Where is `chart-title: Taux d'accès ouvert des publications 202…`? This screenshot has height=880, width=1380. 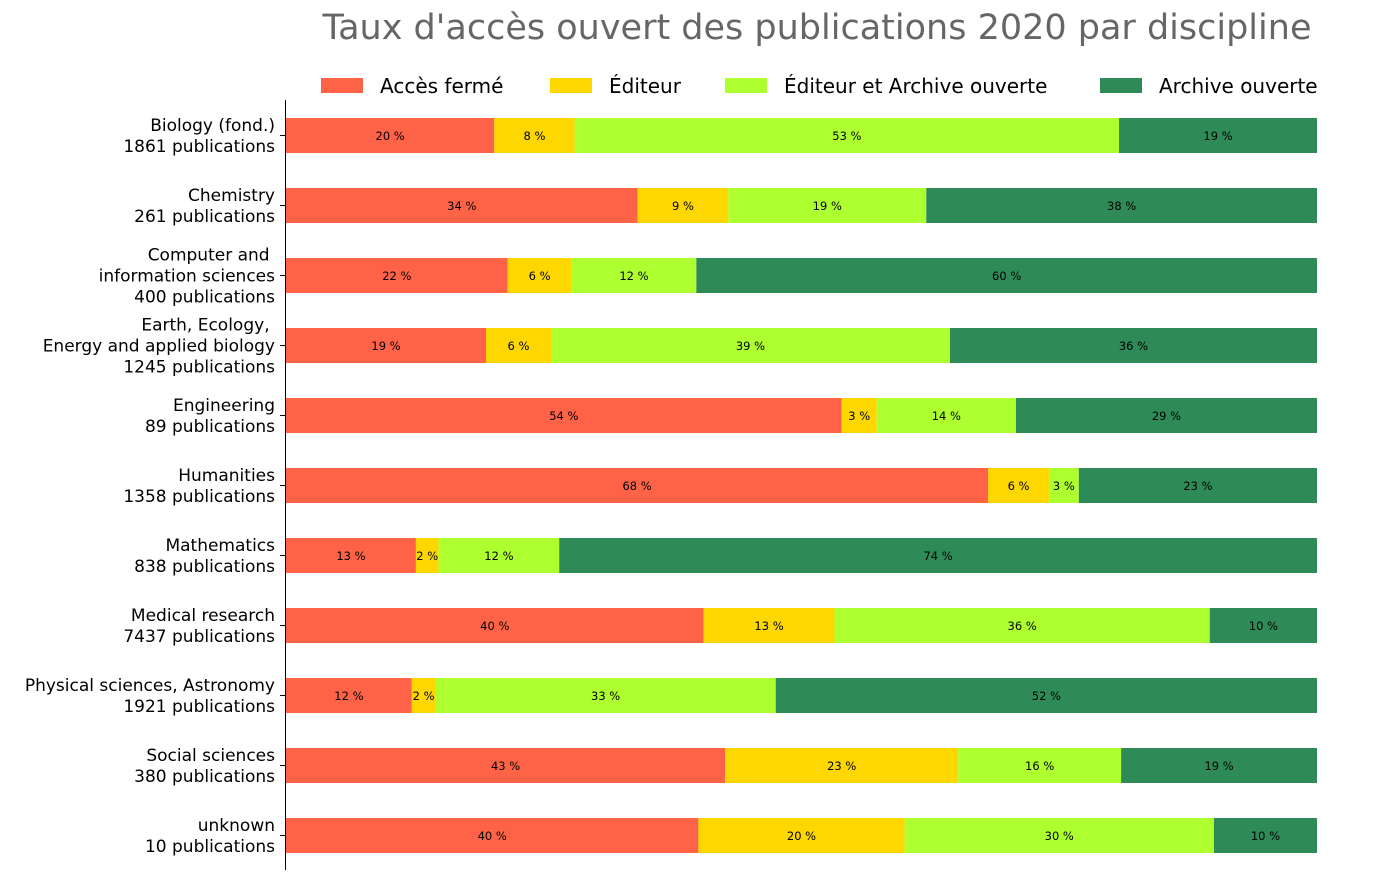 chart-title: Taux d'accès ouvert des publications 202… is located at coordinates (817, 28).